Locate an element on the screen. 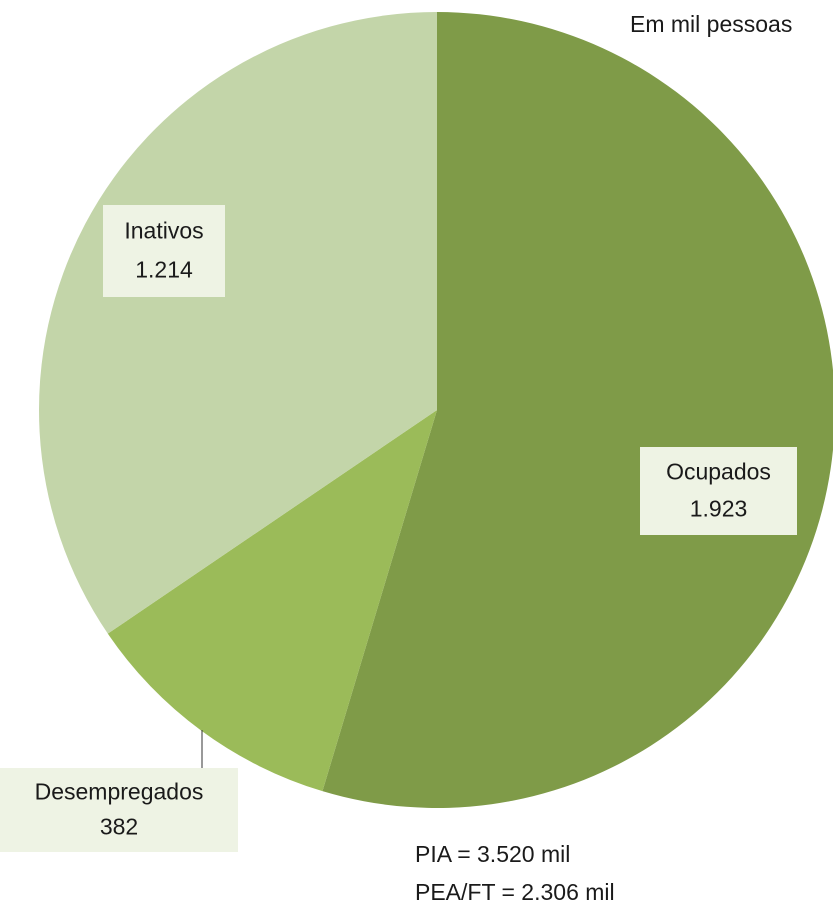  slice-label: Desempregados is located at coordinates (119, 791).